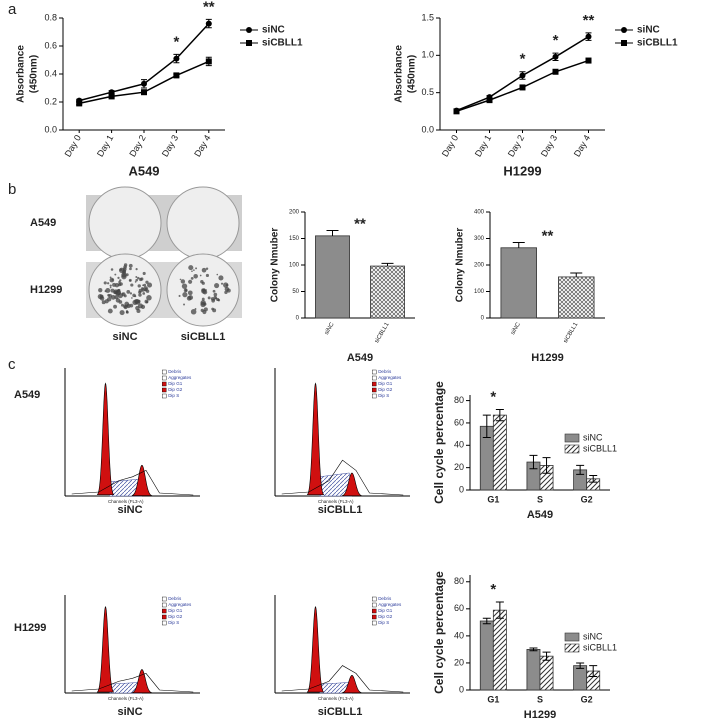  What do you see at coordinates (522, 170) in the screenshot?
I see `x-axis-label: H1299` at bounding box center [522, 170].